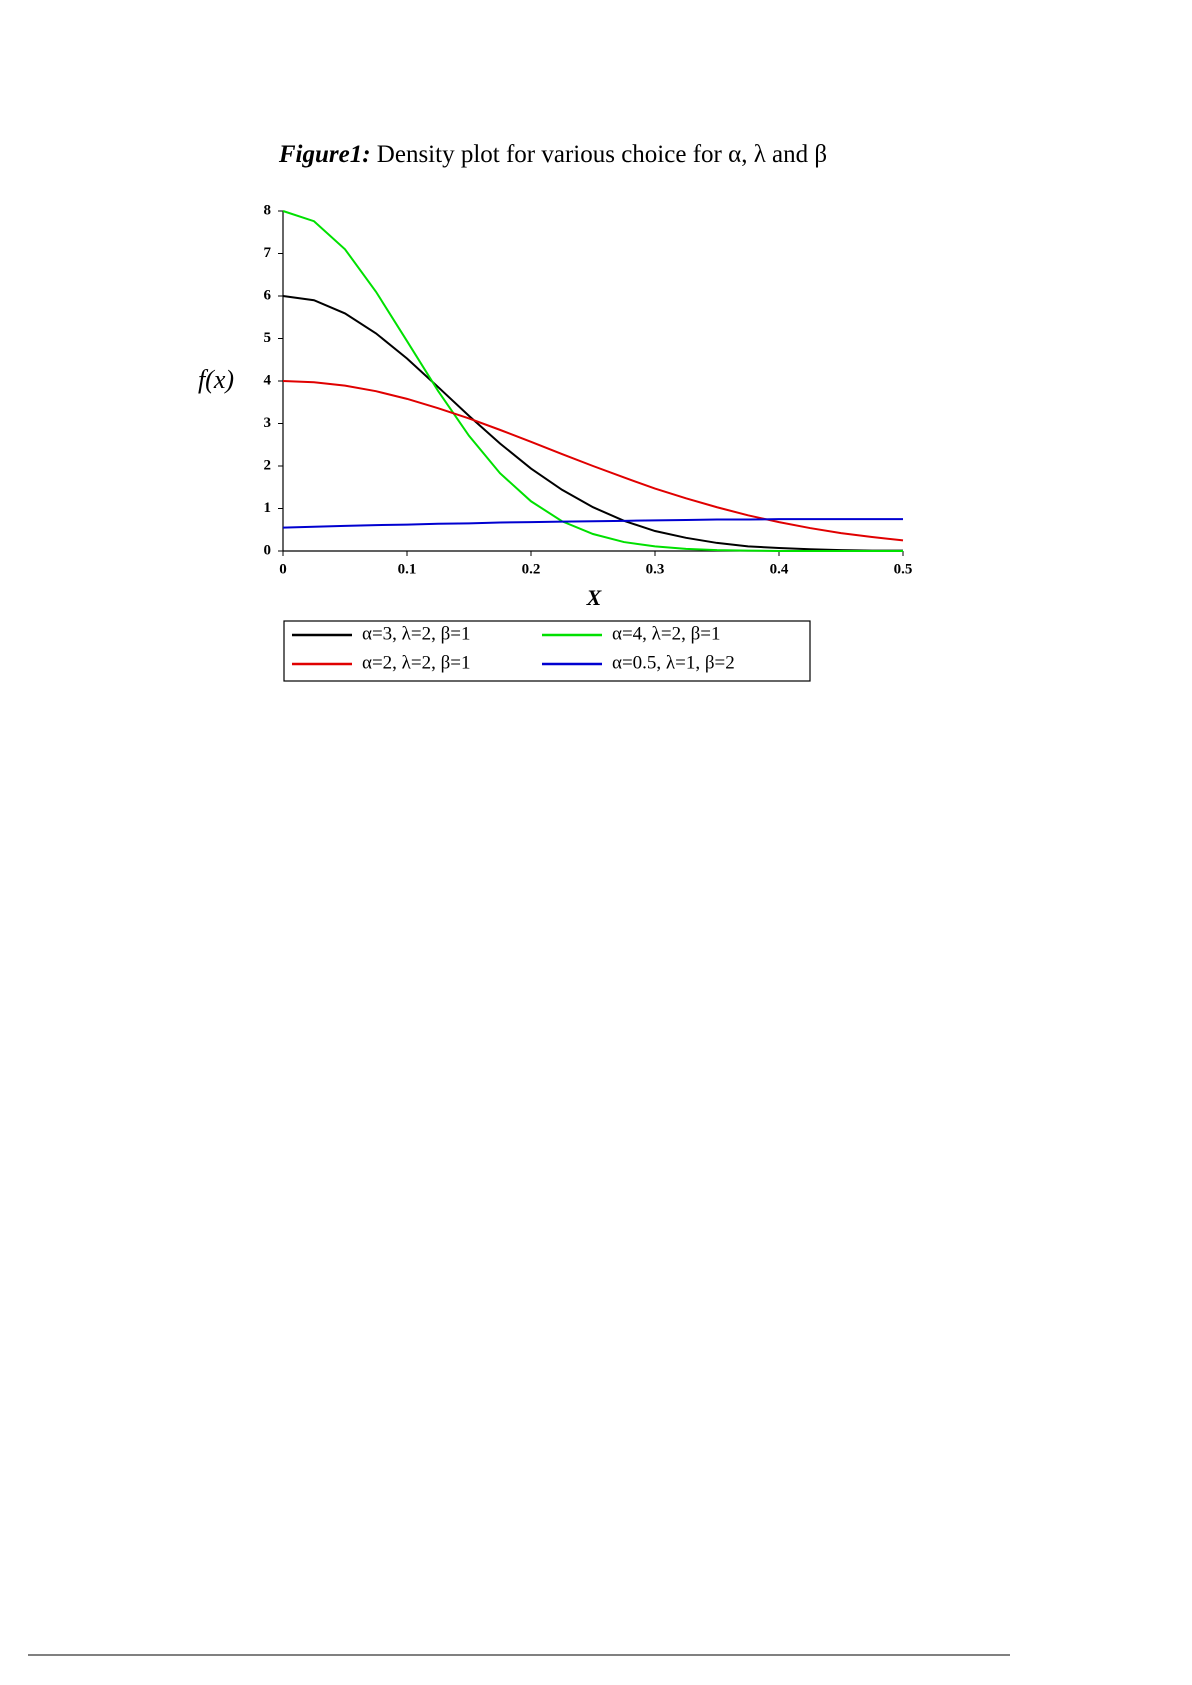 The image size is (1192, 1685). I want to click on legend-label: α=0.5, λ=1, β=2, so click(673, 662).